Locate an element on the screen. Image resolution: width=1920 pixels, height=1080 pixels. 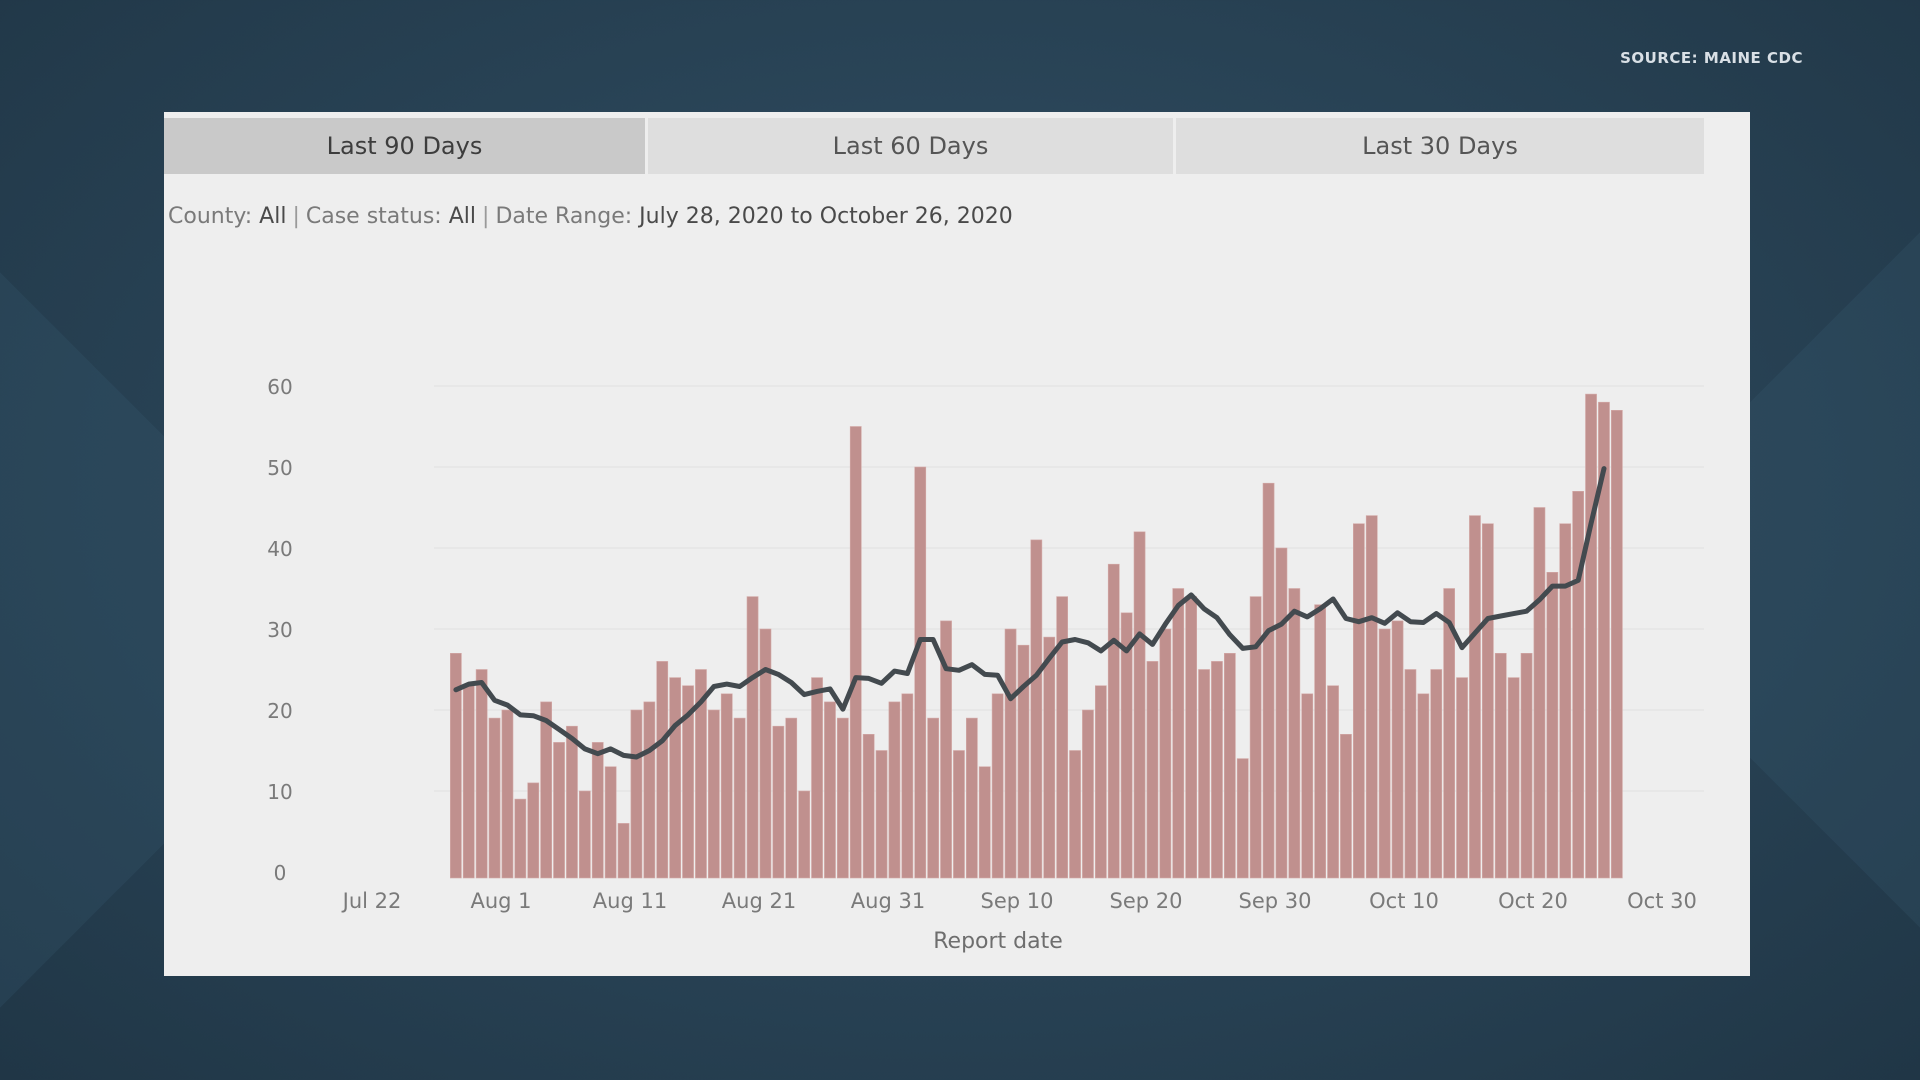
county-label: County: is located at coordinates (210, 216).